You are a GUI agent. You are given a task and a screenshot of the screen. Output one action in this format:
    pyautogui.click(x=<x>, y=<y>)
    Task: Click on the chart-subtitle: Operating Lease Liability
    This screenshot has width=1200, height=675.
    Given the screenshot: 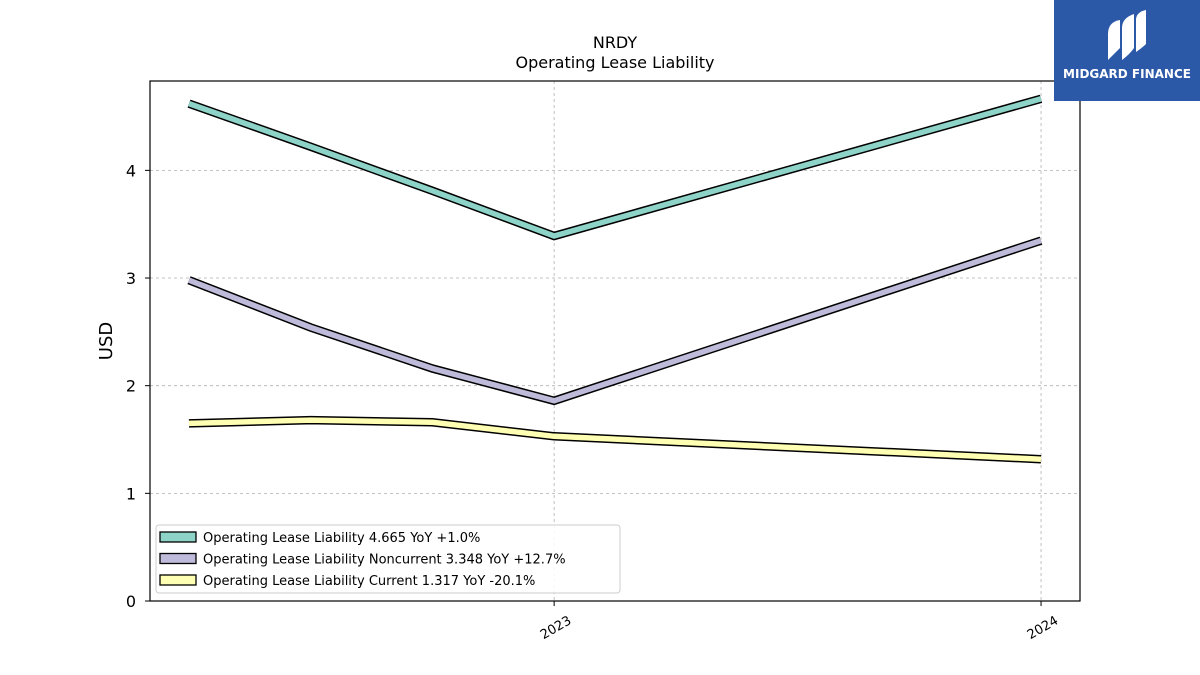 What is the action you would take?
    pyautogui.click(x=614, y=62)
    